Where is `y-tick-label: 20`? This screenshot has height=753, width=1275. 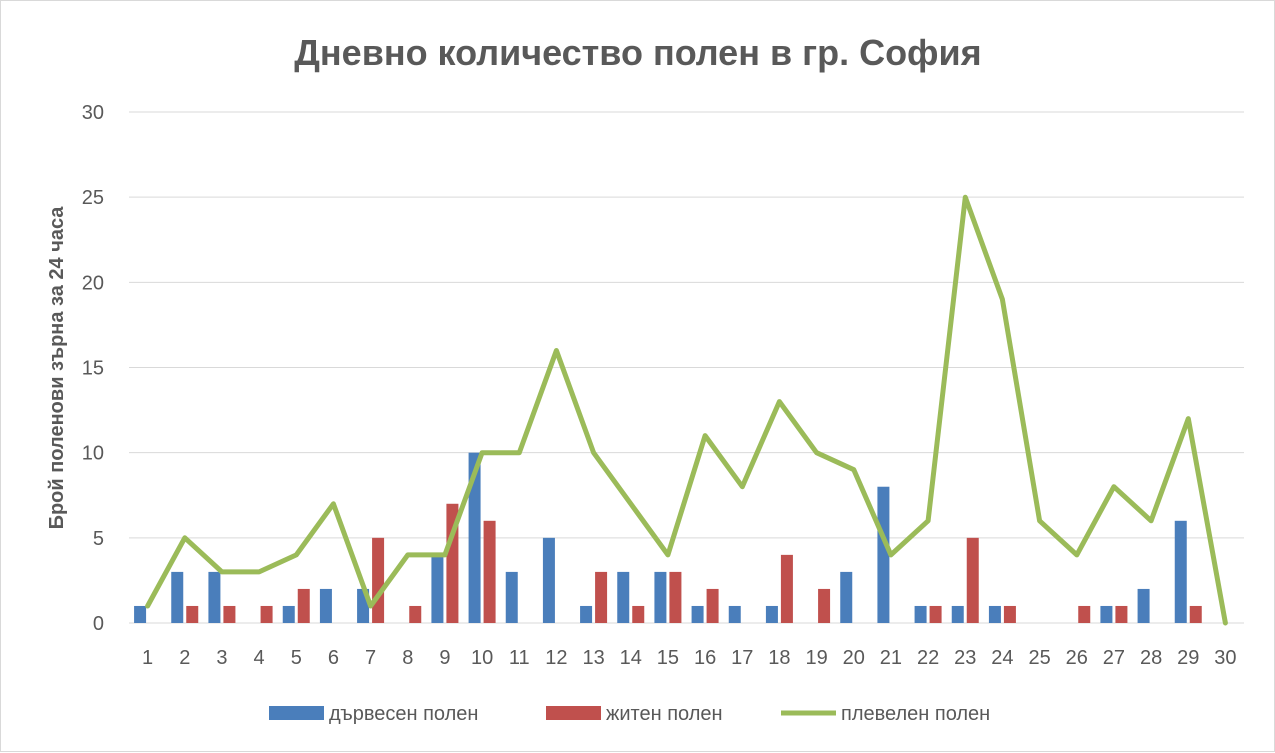 y-tick-label: 20 is located at coordinates (93, 283).